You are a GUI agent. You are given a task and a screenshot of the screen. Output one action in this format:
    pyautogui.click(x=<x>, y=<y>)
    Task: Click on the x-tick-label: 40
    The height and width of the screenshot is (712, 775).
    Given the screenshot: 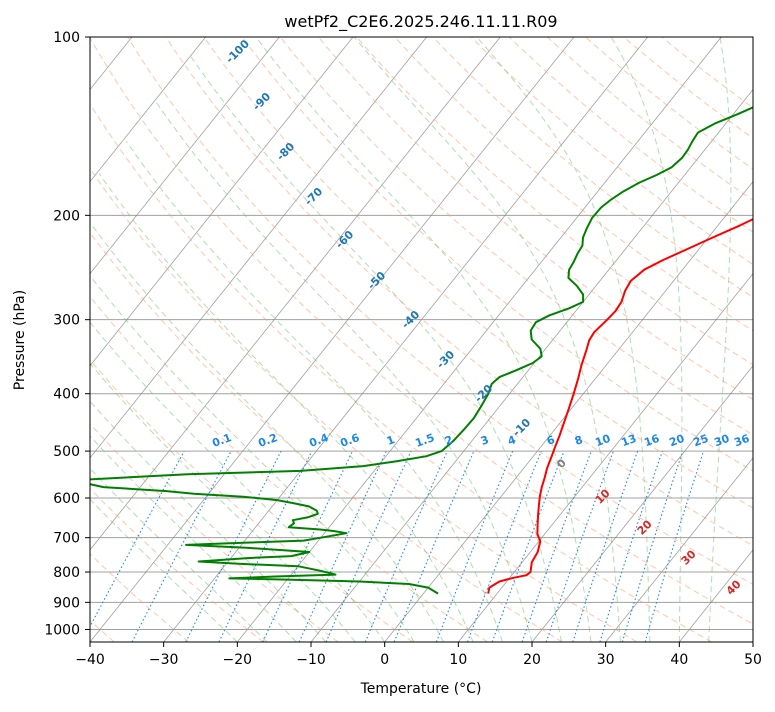 What is the action you would take?
    pyautogui.click(x=679, y=660)
    